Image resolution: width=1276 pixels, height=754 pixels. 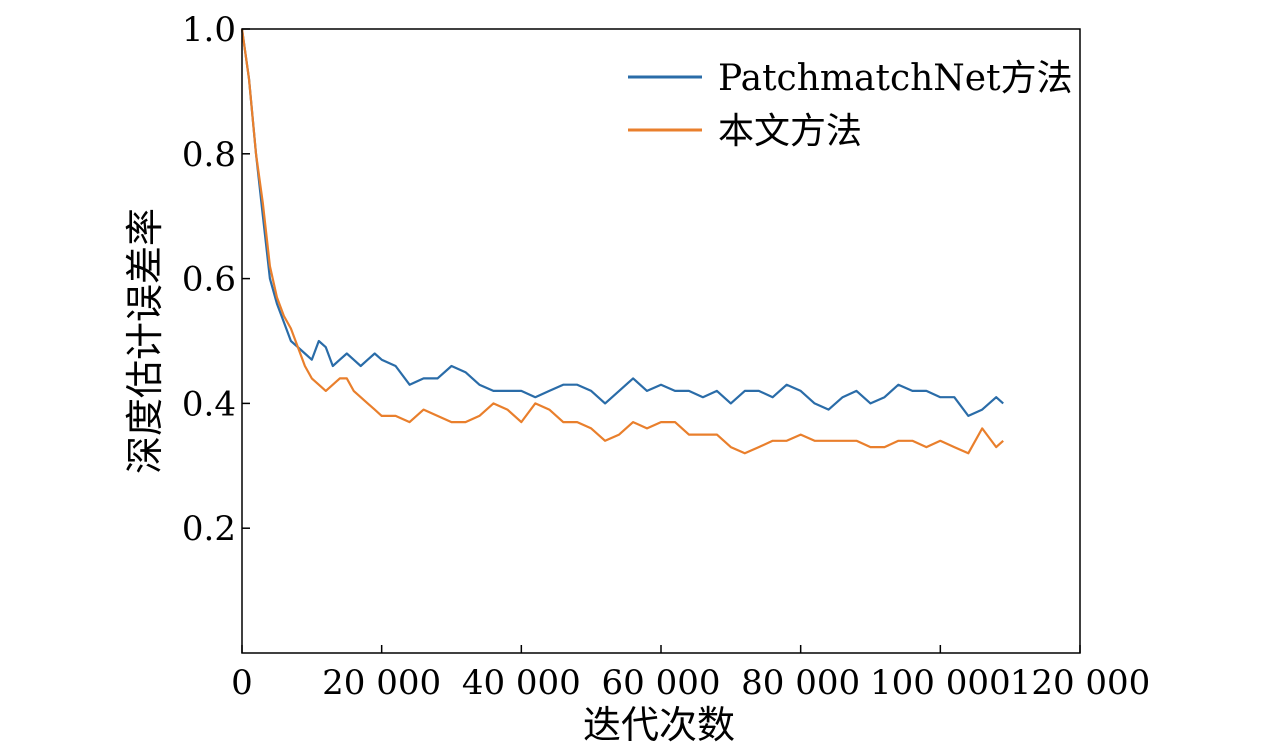 I want to click on y-tick-label-1: 0.4, so click(x=209, y=404).